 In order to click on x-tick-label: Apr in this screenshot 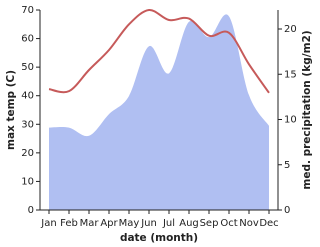, I will do `click(109, 223)`.